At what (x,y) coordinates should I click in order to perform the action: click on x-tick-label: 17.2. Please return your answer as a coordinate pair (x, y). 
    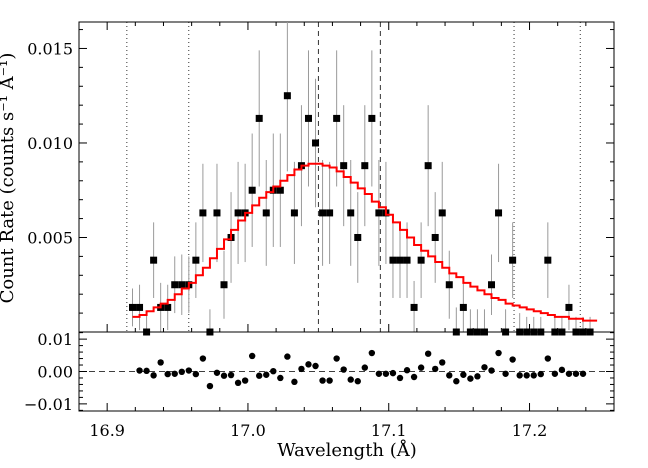
    Looking at the image, I should click on (530, 430).